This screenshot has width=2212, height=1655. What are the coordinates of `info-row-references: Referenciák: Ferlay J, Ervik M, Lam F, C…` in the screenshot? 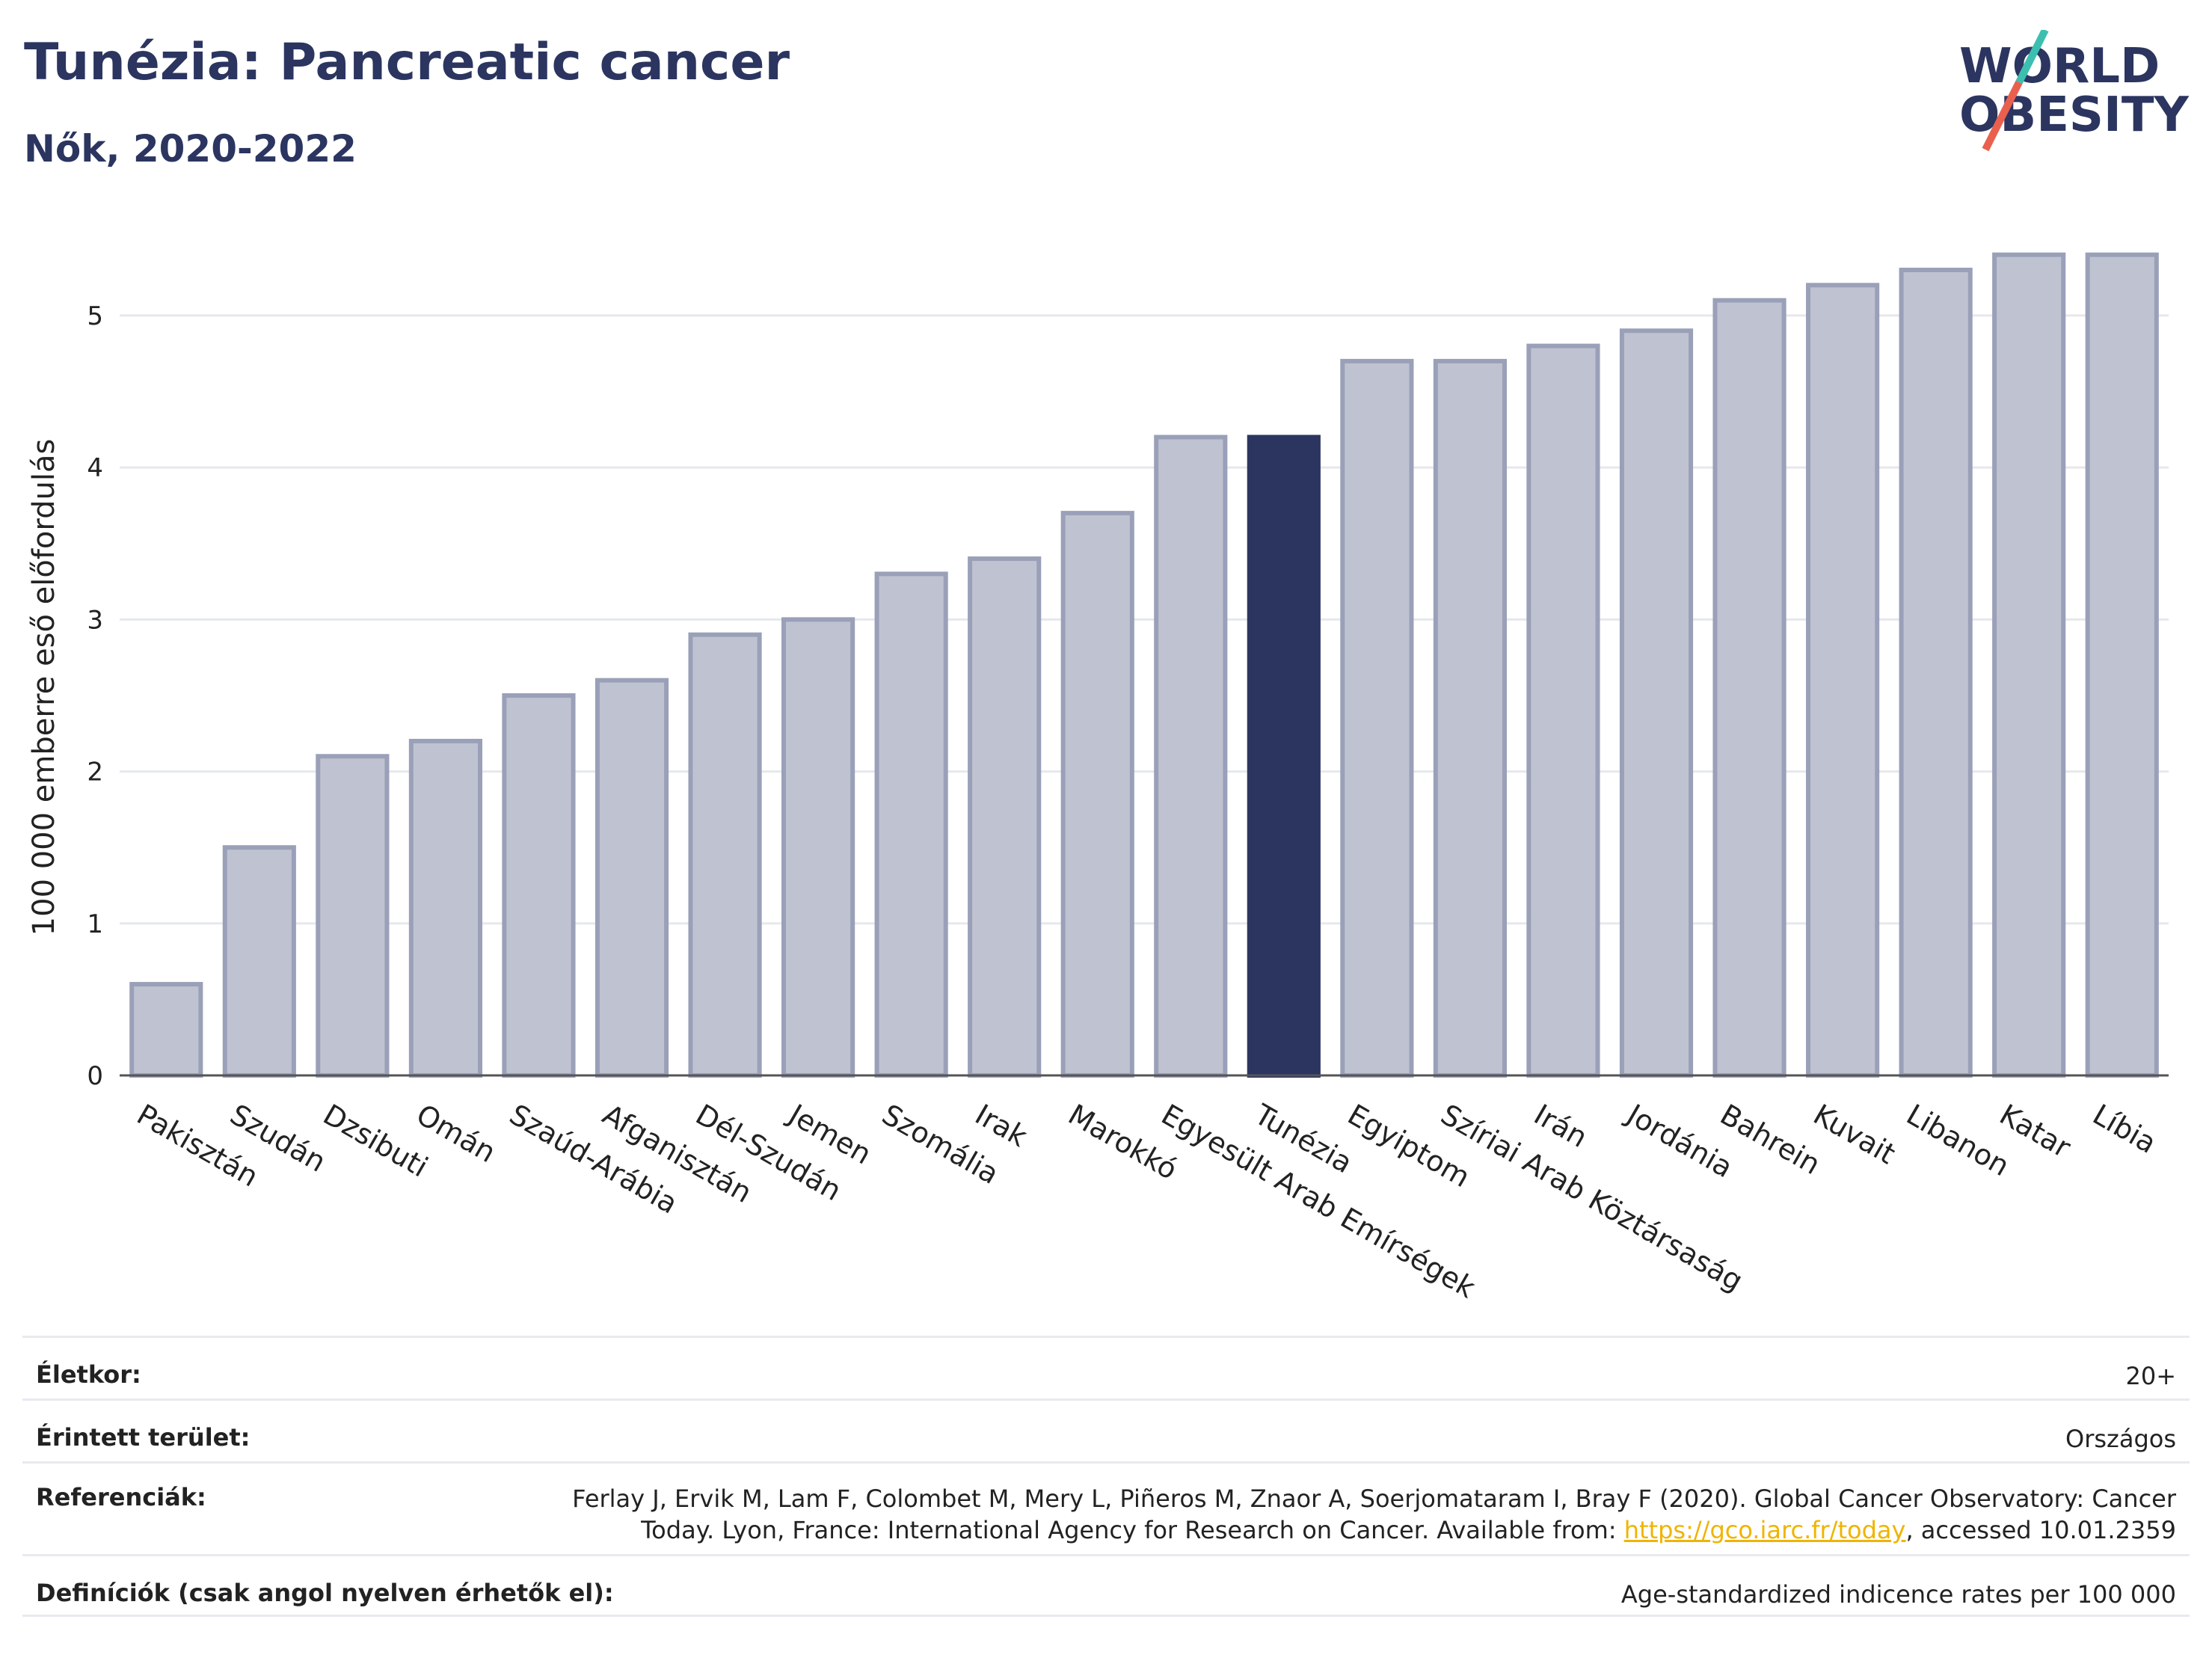 It's located at (1106, 1507).